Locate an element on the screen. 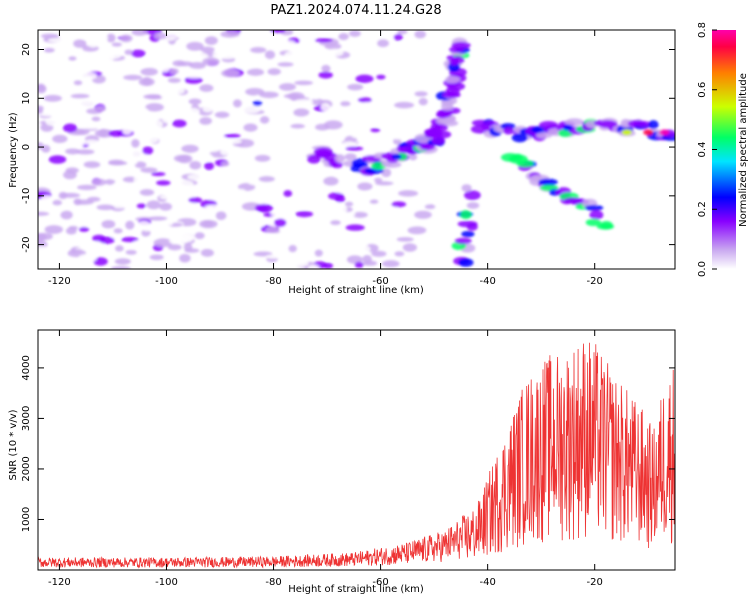 This screenshot has height=600, width=750. snr-ytick-label: 4000 is located at coordinates (26, 367).